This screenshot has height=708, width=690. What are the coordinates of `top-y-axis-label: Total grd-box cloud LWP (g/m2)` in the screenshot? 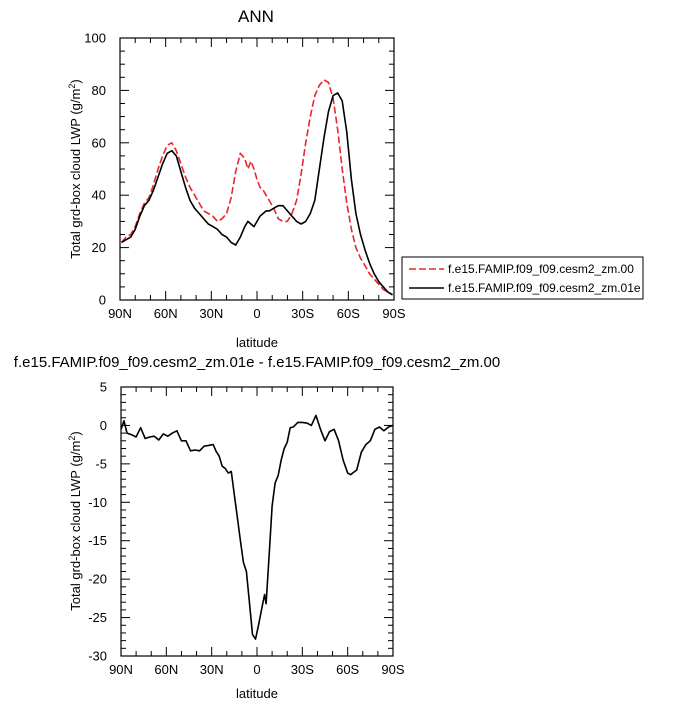 It's located at (75, 168).